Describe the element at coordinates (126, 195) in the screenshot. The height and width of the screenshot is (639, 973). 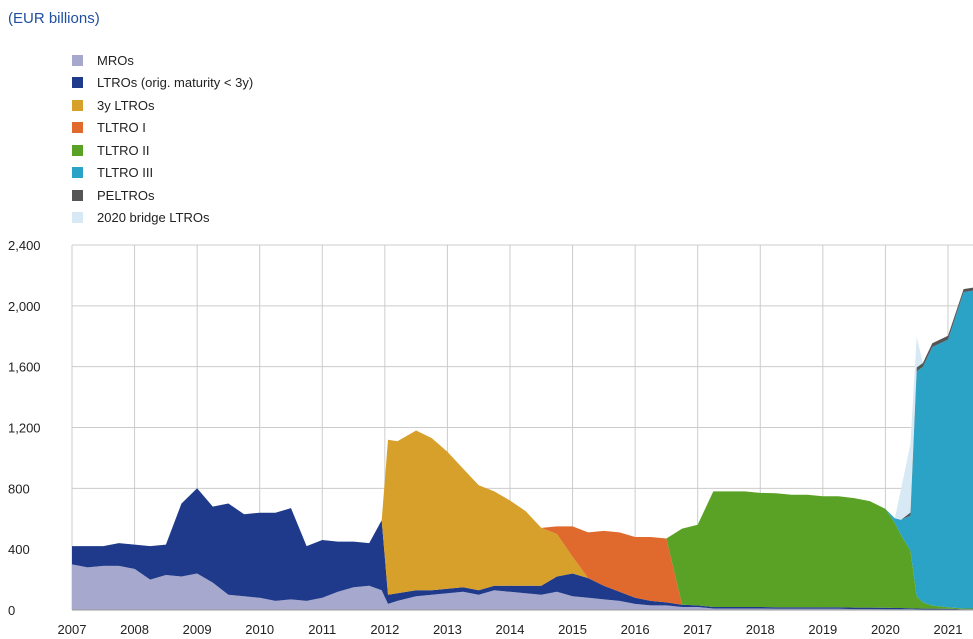
I see `legend-label: PELTROs` at that location.